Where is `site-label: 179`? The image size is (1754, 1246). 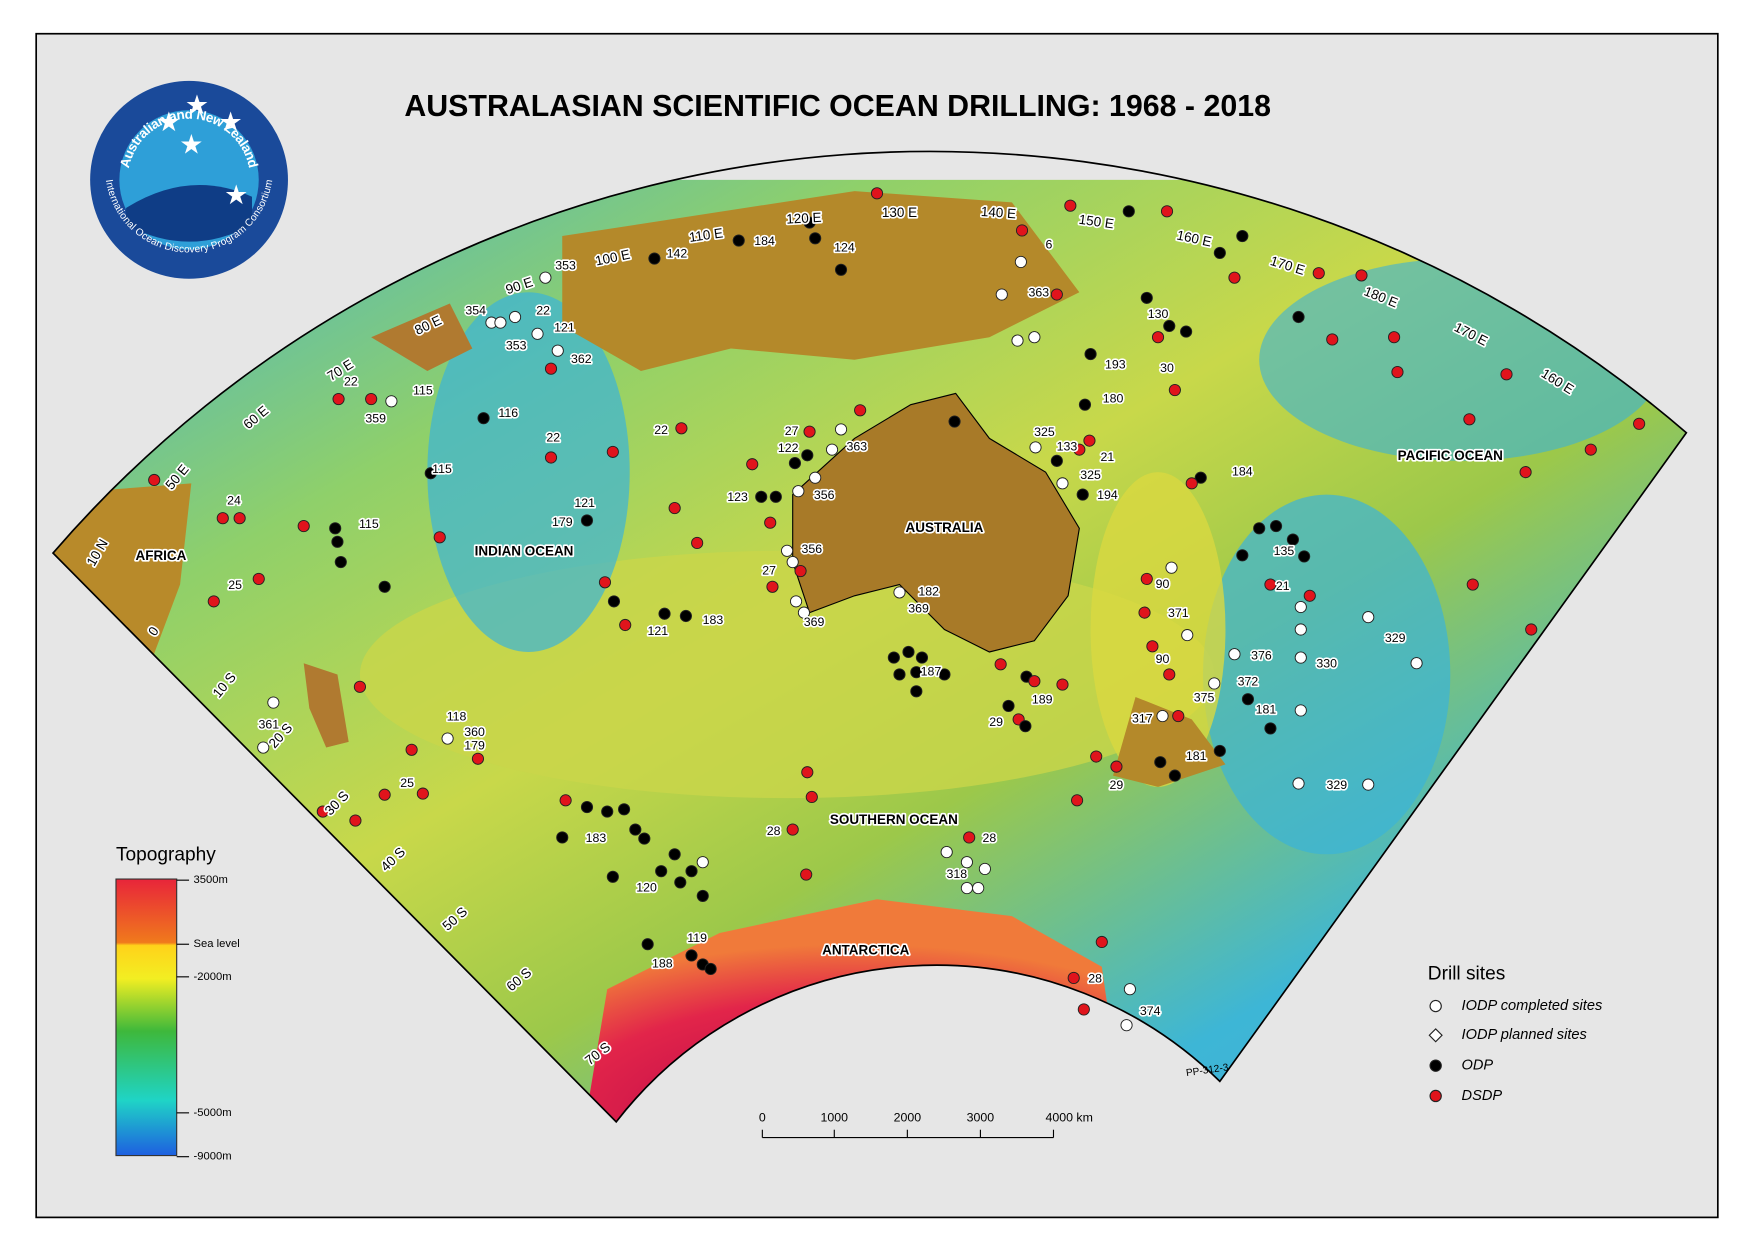
site-label: 179 is located at coordinates (474, 746).